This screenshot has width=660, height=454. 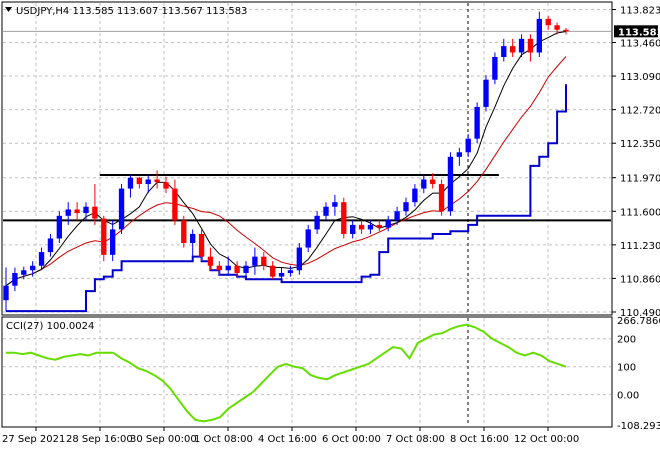 What do you see at coordinates (223, 439) in the screenshot?
I see `time-tick-label: 1 Oct 08:00` at bounding box center [223, 439].